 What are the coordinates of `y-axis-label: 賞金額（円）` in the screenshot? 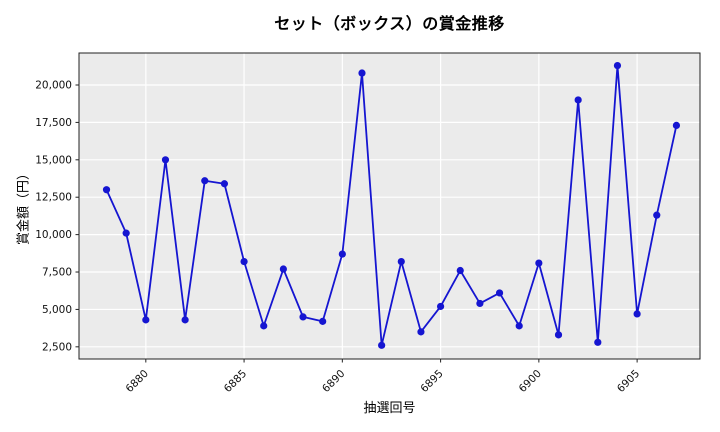 It's located at (24, 206).